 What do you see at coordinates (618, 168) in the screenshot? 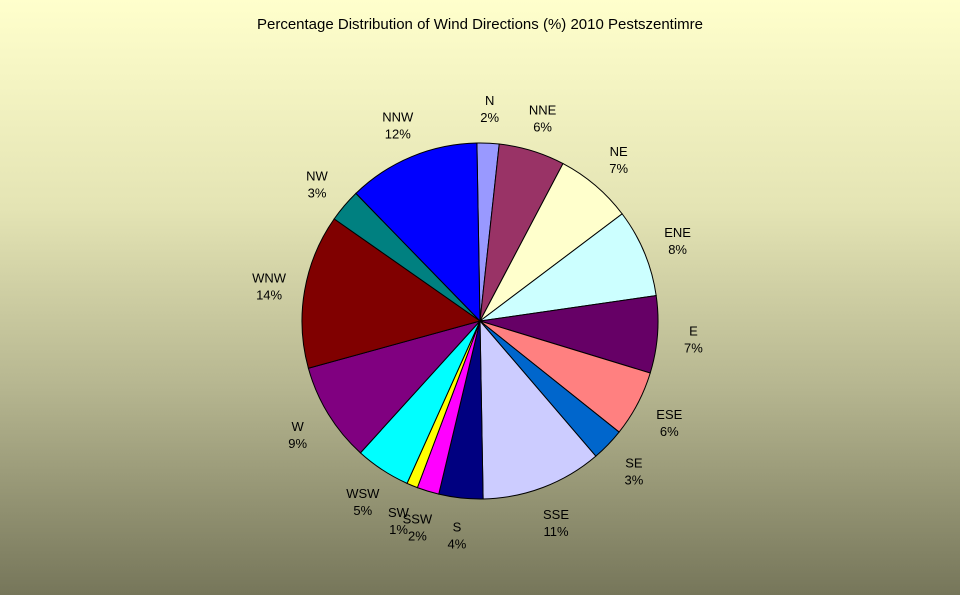
I see `slice-value-label-ne: 7%` at bounding box center [618, 168].